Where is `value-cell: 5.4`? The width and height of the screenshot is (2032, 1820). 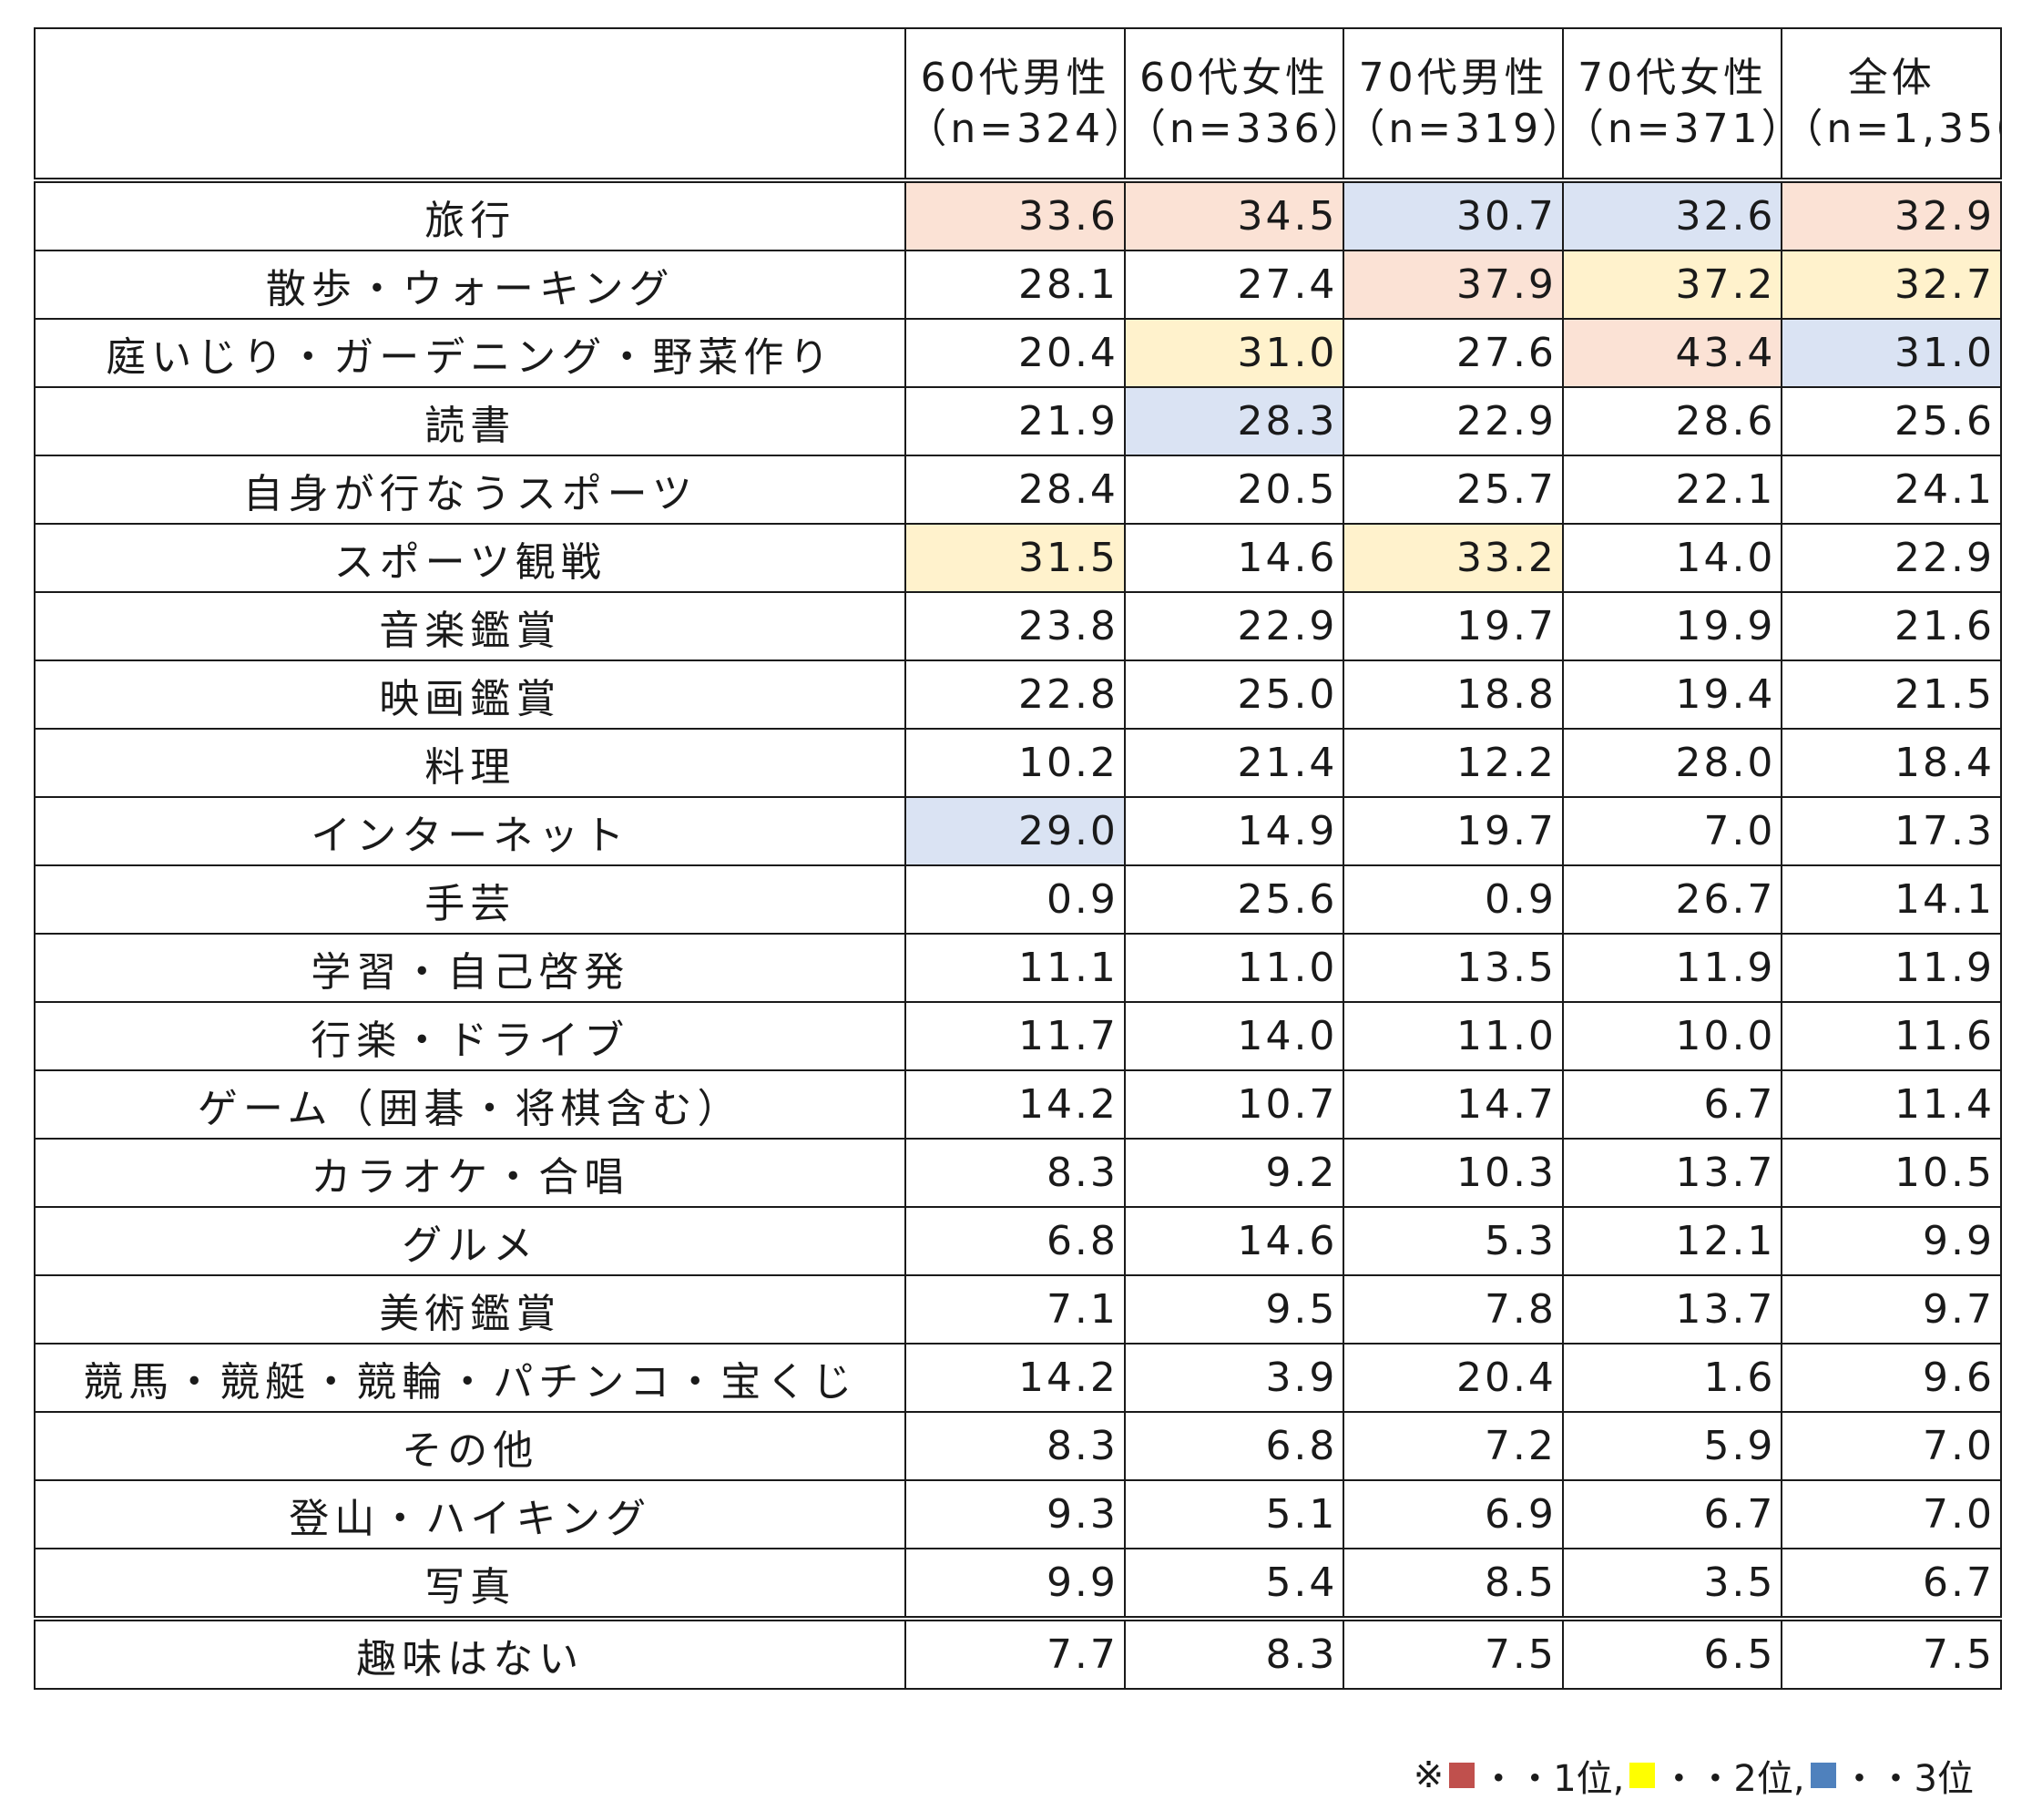
value-cell: 5.4 is located at coordinates (1234, 1585).